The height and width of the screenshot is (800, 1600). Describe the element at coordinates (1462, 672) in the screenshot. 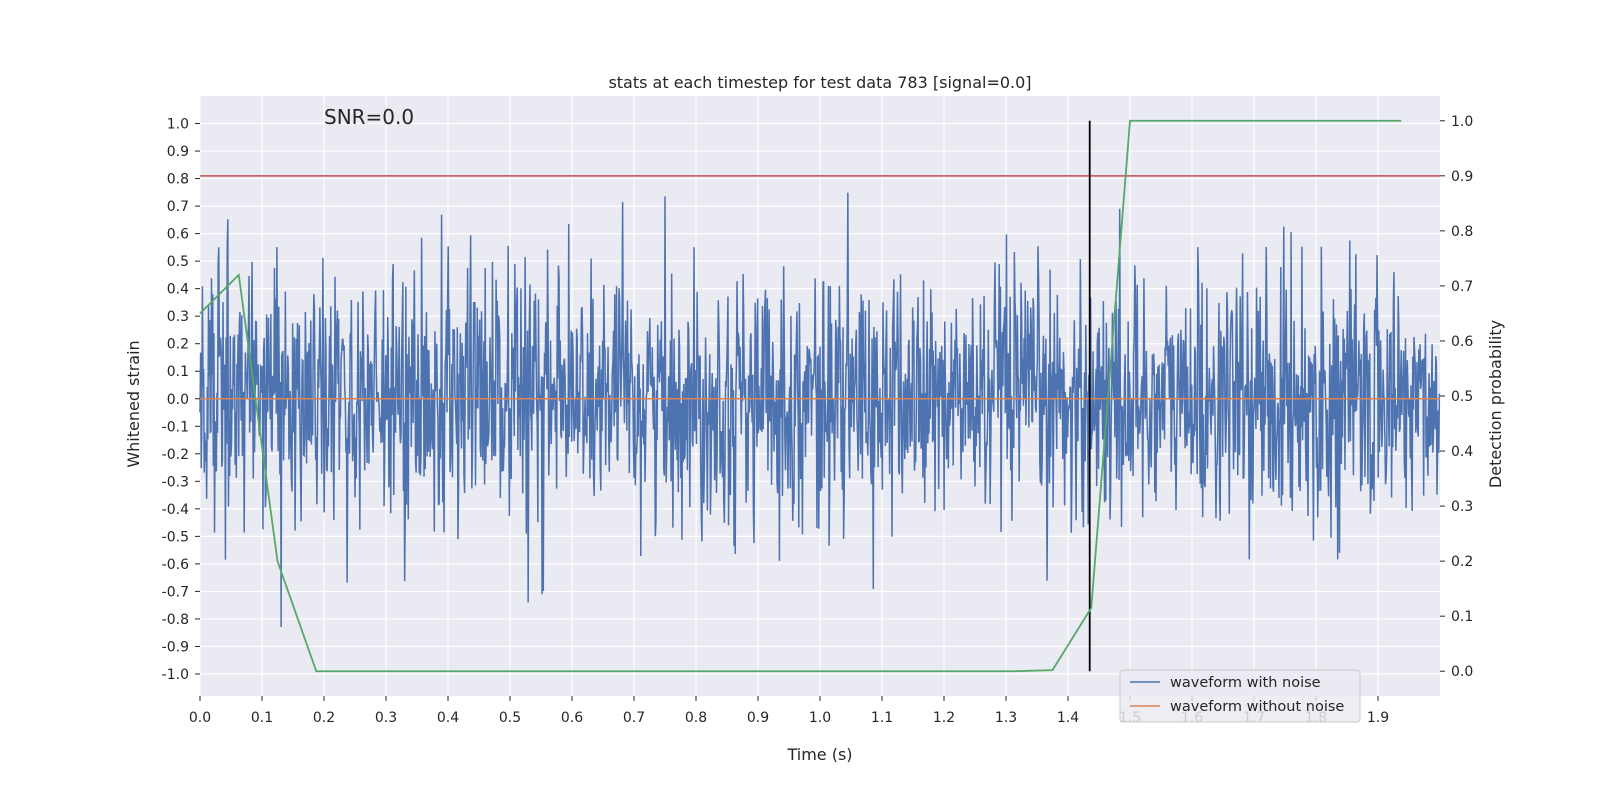

I see `y-tick-label-right: 0.0` at that location.